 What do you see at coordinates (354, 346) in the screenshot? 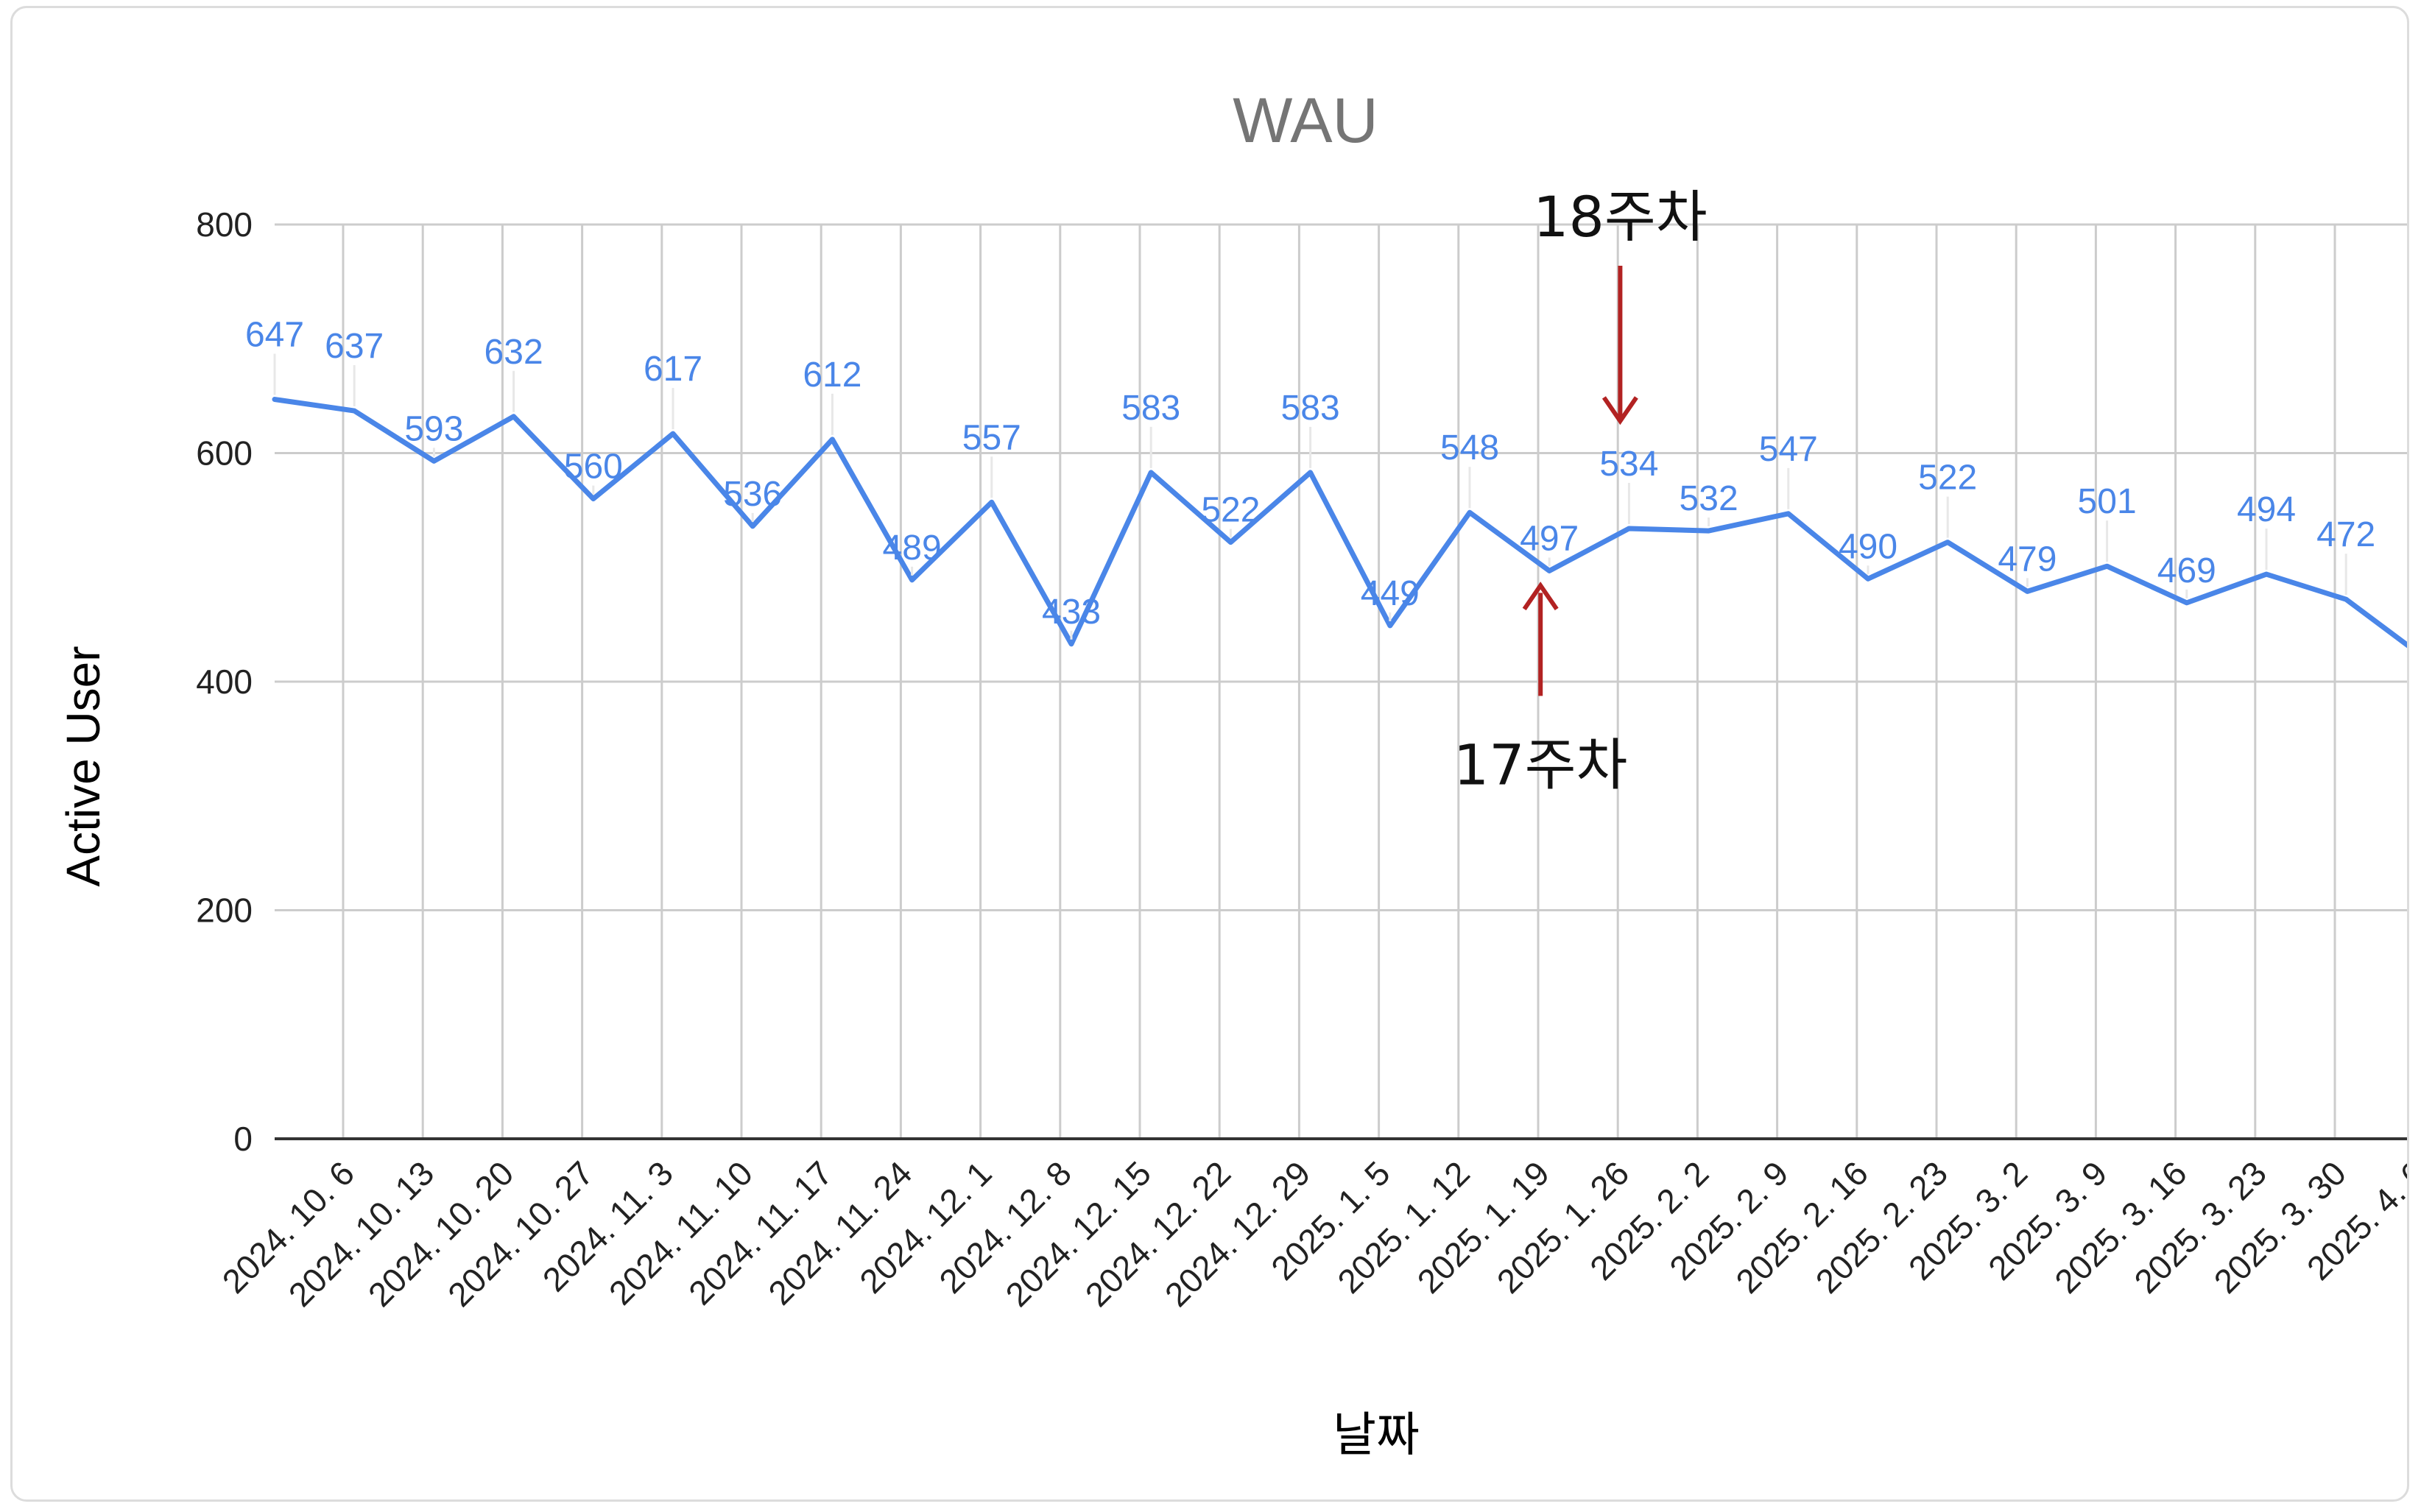
I see `data-label: 637` at bounding box center [354, 346].